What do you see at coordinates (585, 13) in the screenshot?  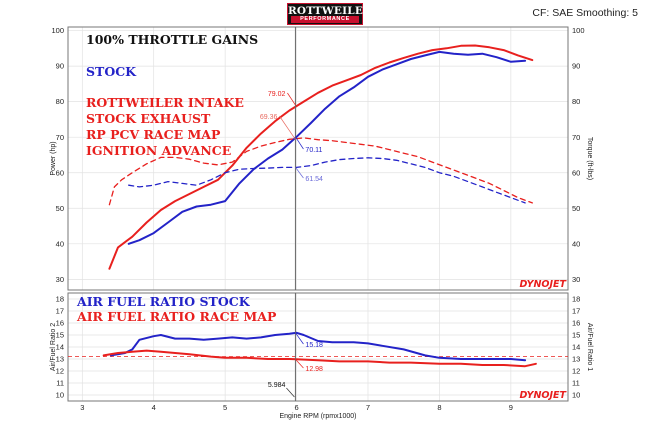 I see `correction-factor-info: CF: SAE Smoothing: 5` at bounding box center [585, 13].